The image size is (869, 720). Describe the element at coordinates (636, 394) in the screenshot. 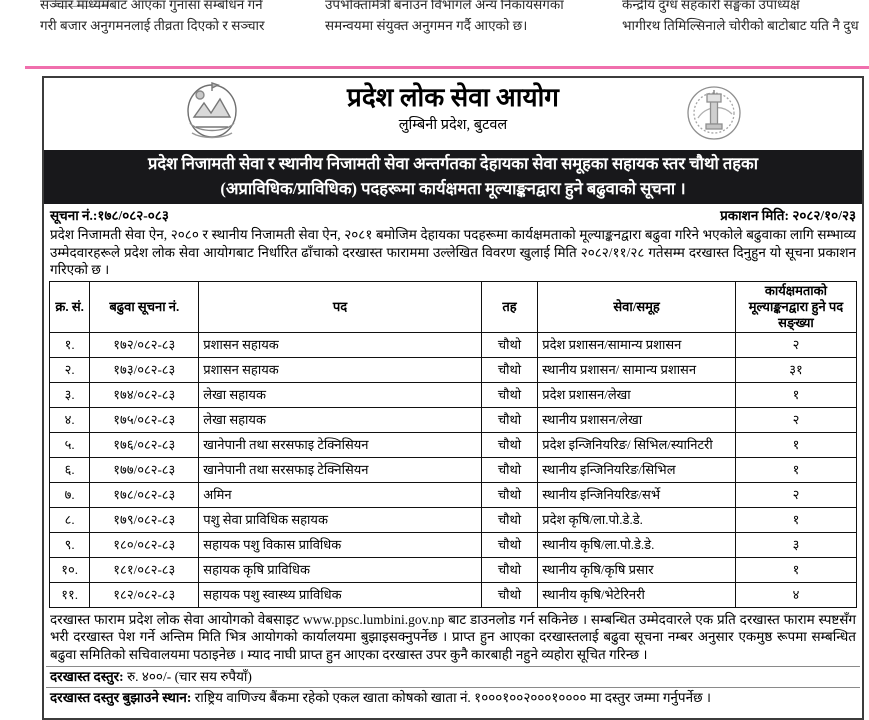

I see `table-cell: प्रदेश प्रशासन/लेखा` at that location.